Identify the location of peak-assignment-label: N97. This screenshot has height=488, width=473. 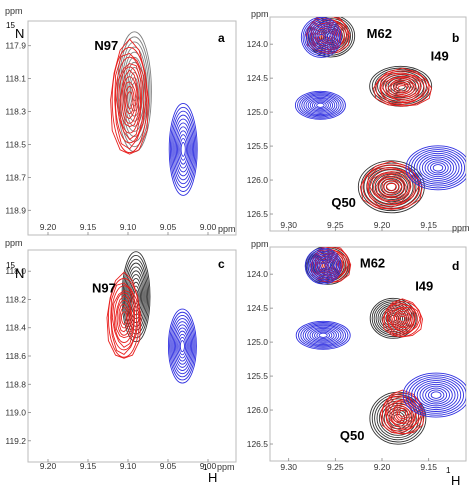
(106, 45).